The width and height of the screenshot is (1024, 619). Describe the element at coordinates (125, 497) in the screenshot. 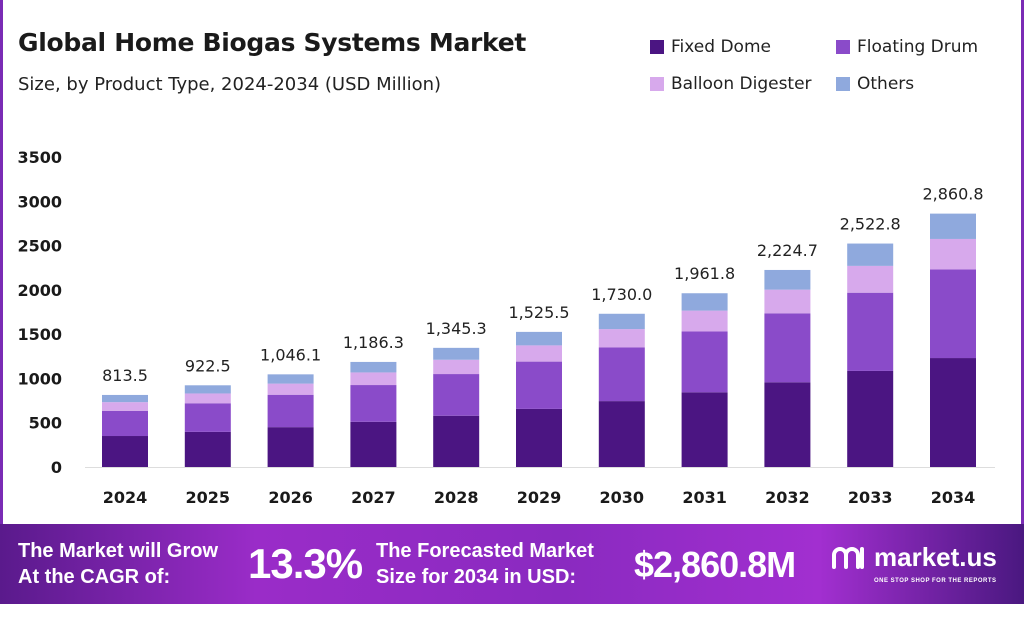

I see `x-tick-label: 2024` at that location.